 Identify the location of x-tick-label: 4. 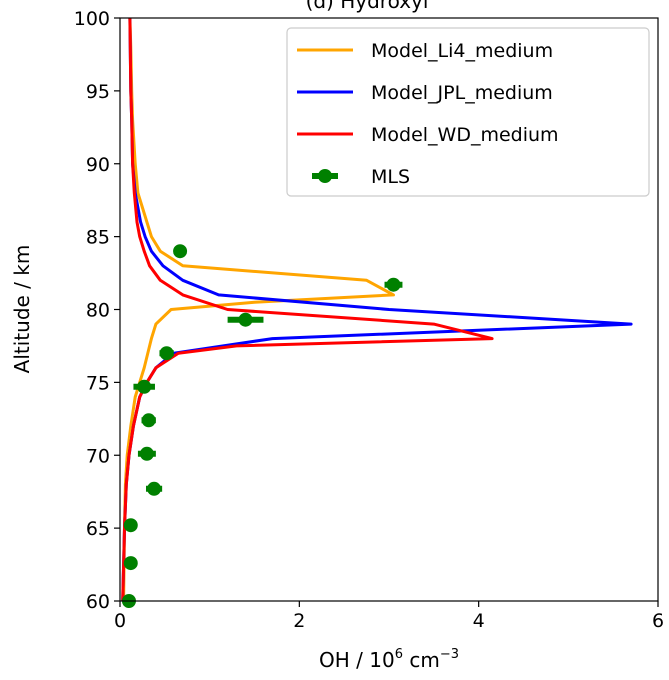
(479, 621).